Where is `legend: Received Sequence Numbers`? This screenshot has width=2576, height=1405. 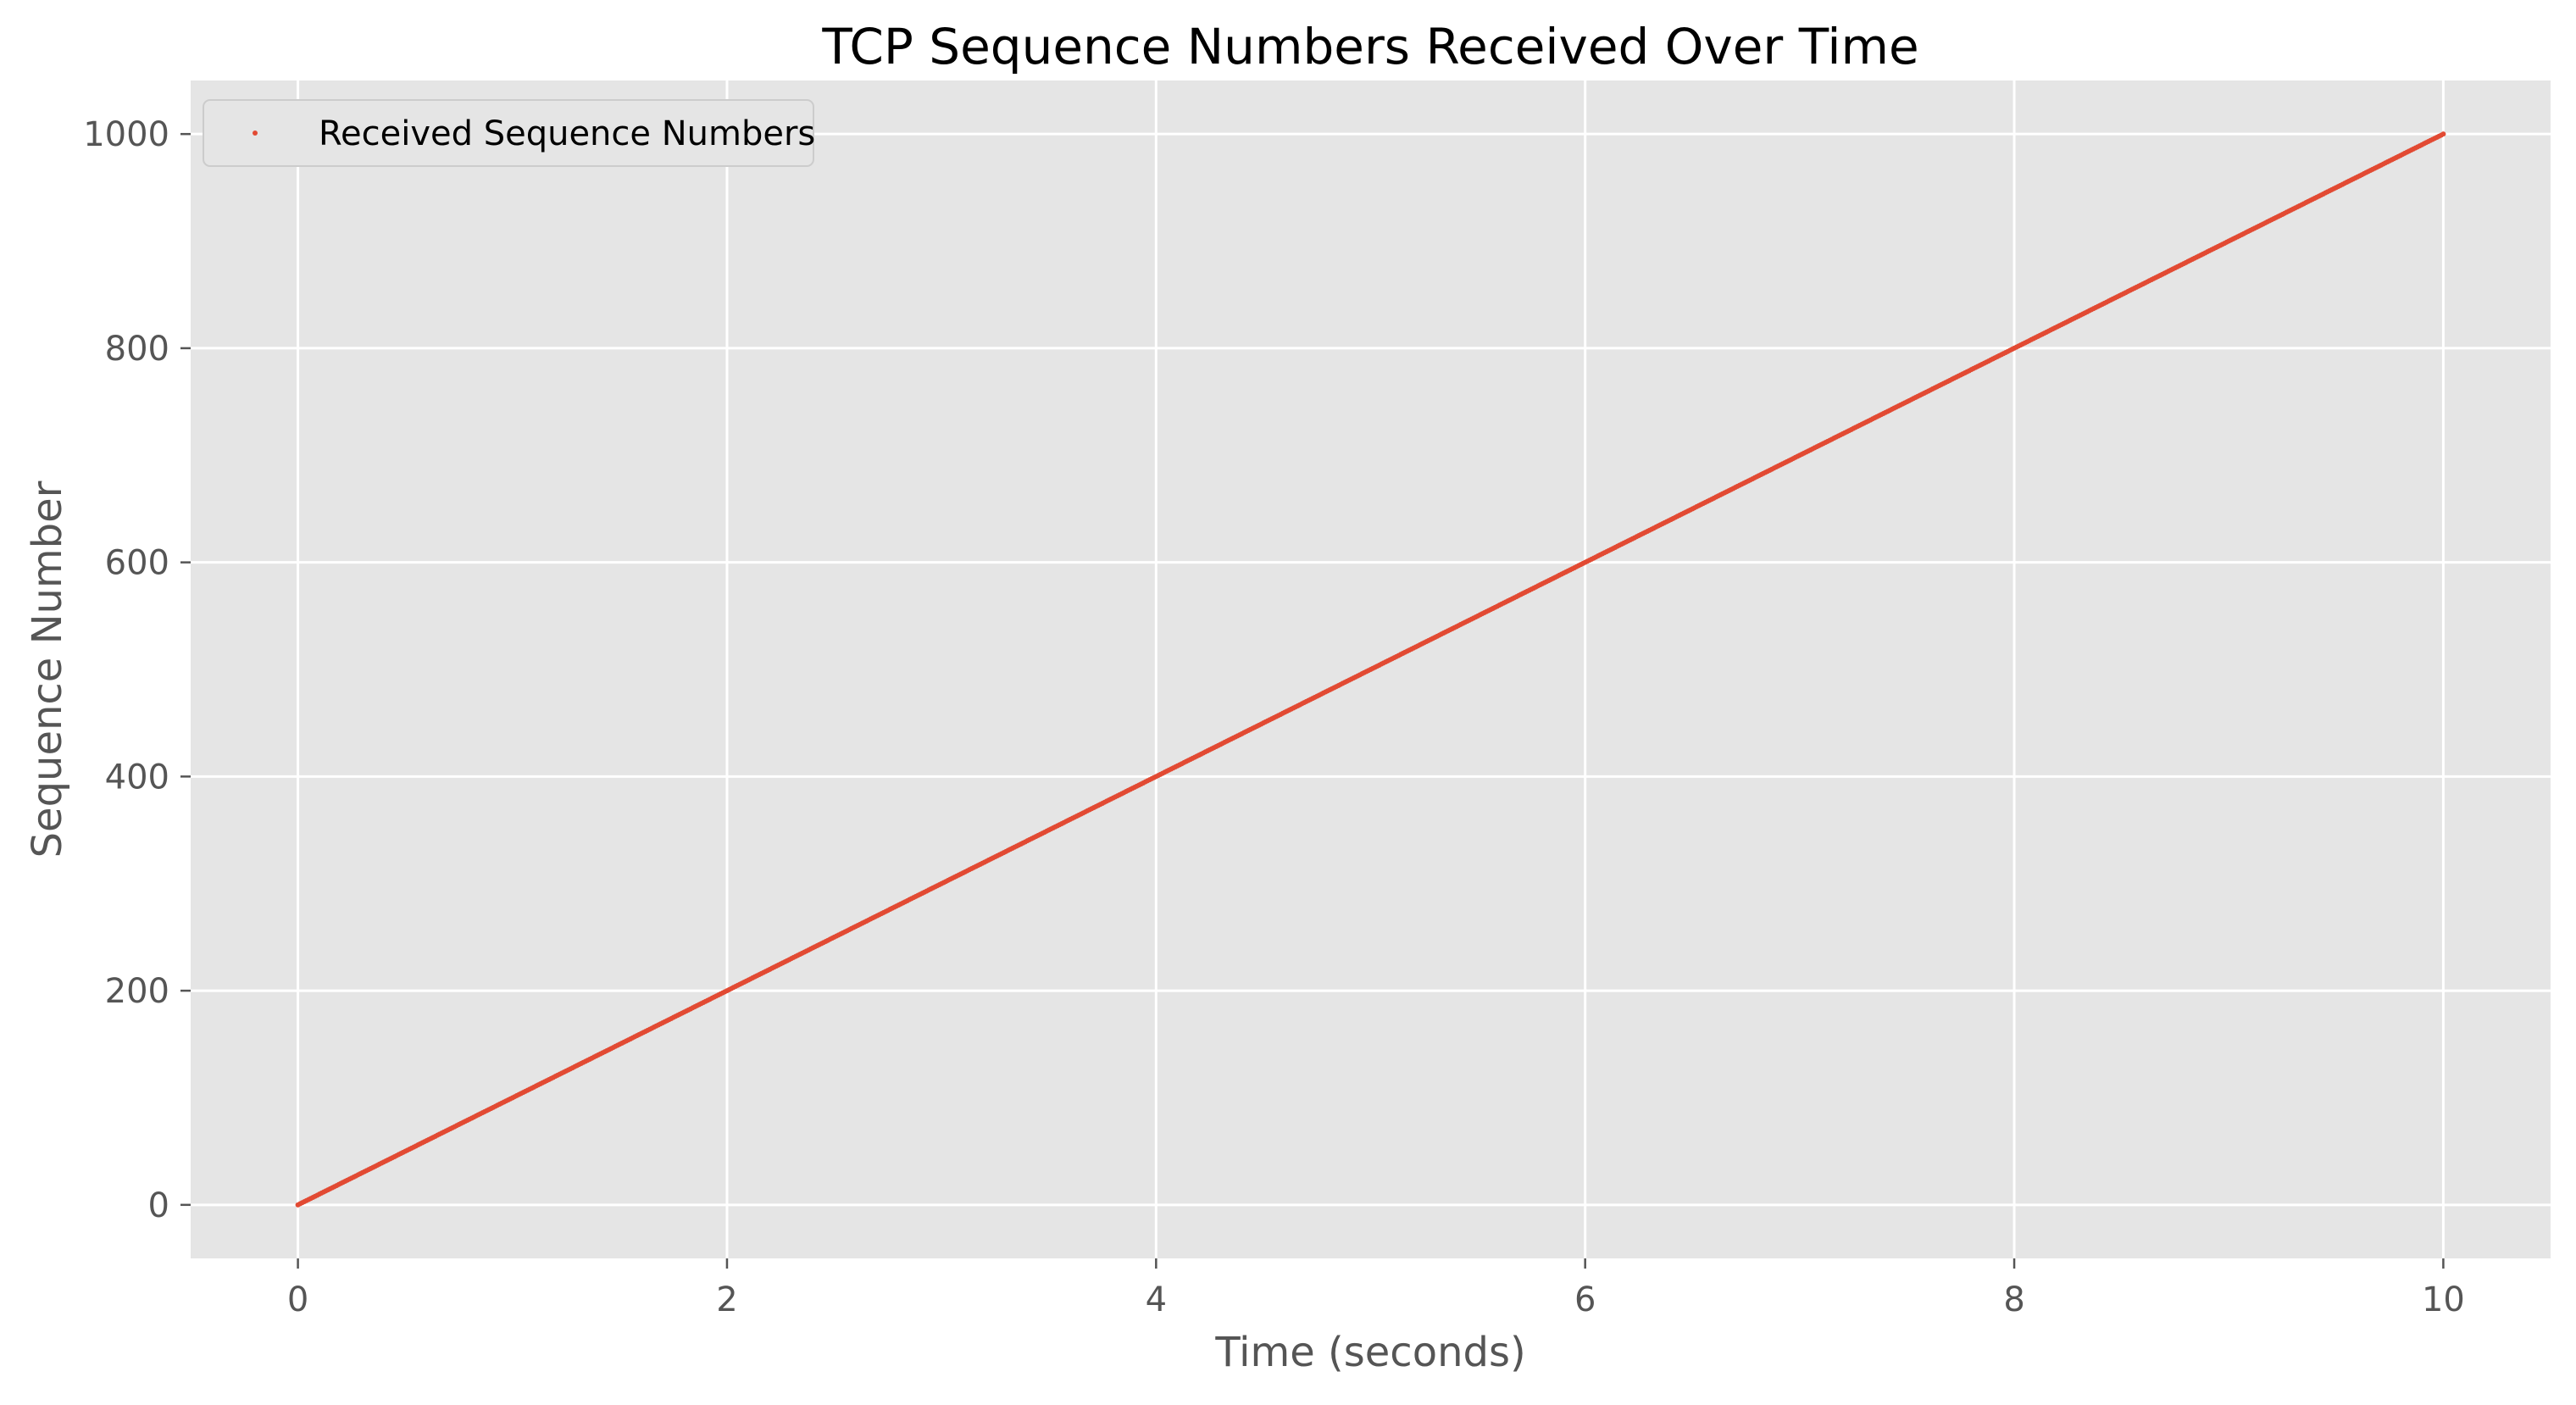
legend: Received Sequence Numbers is located at coordinates (509, 133).